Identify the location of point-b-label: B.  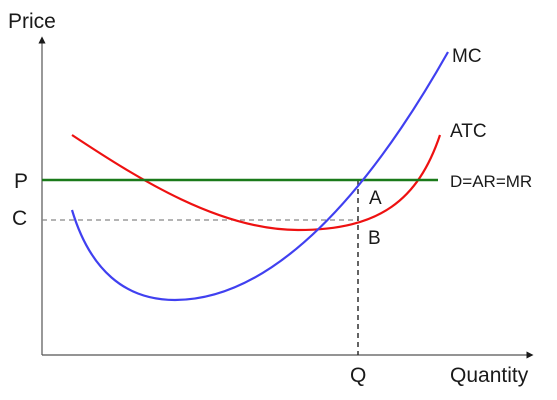
(374, 238).